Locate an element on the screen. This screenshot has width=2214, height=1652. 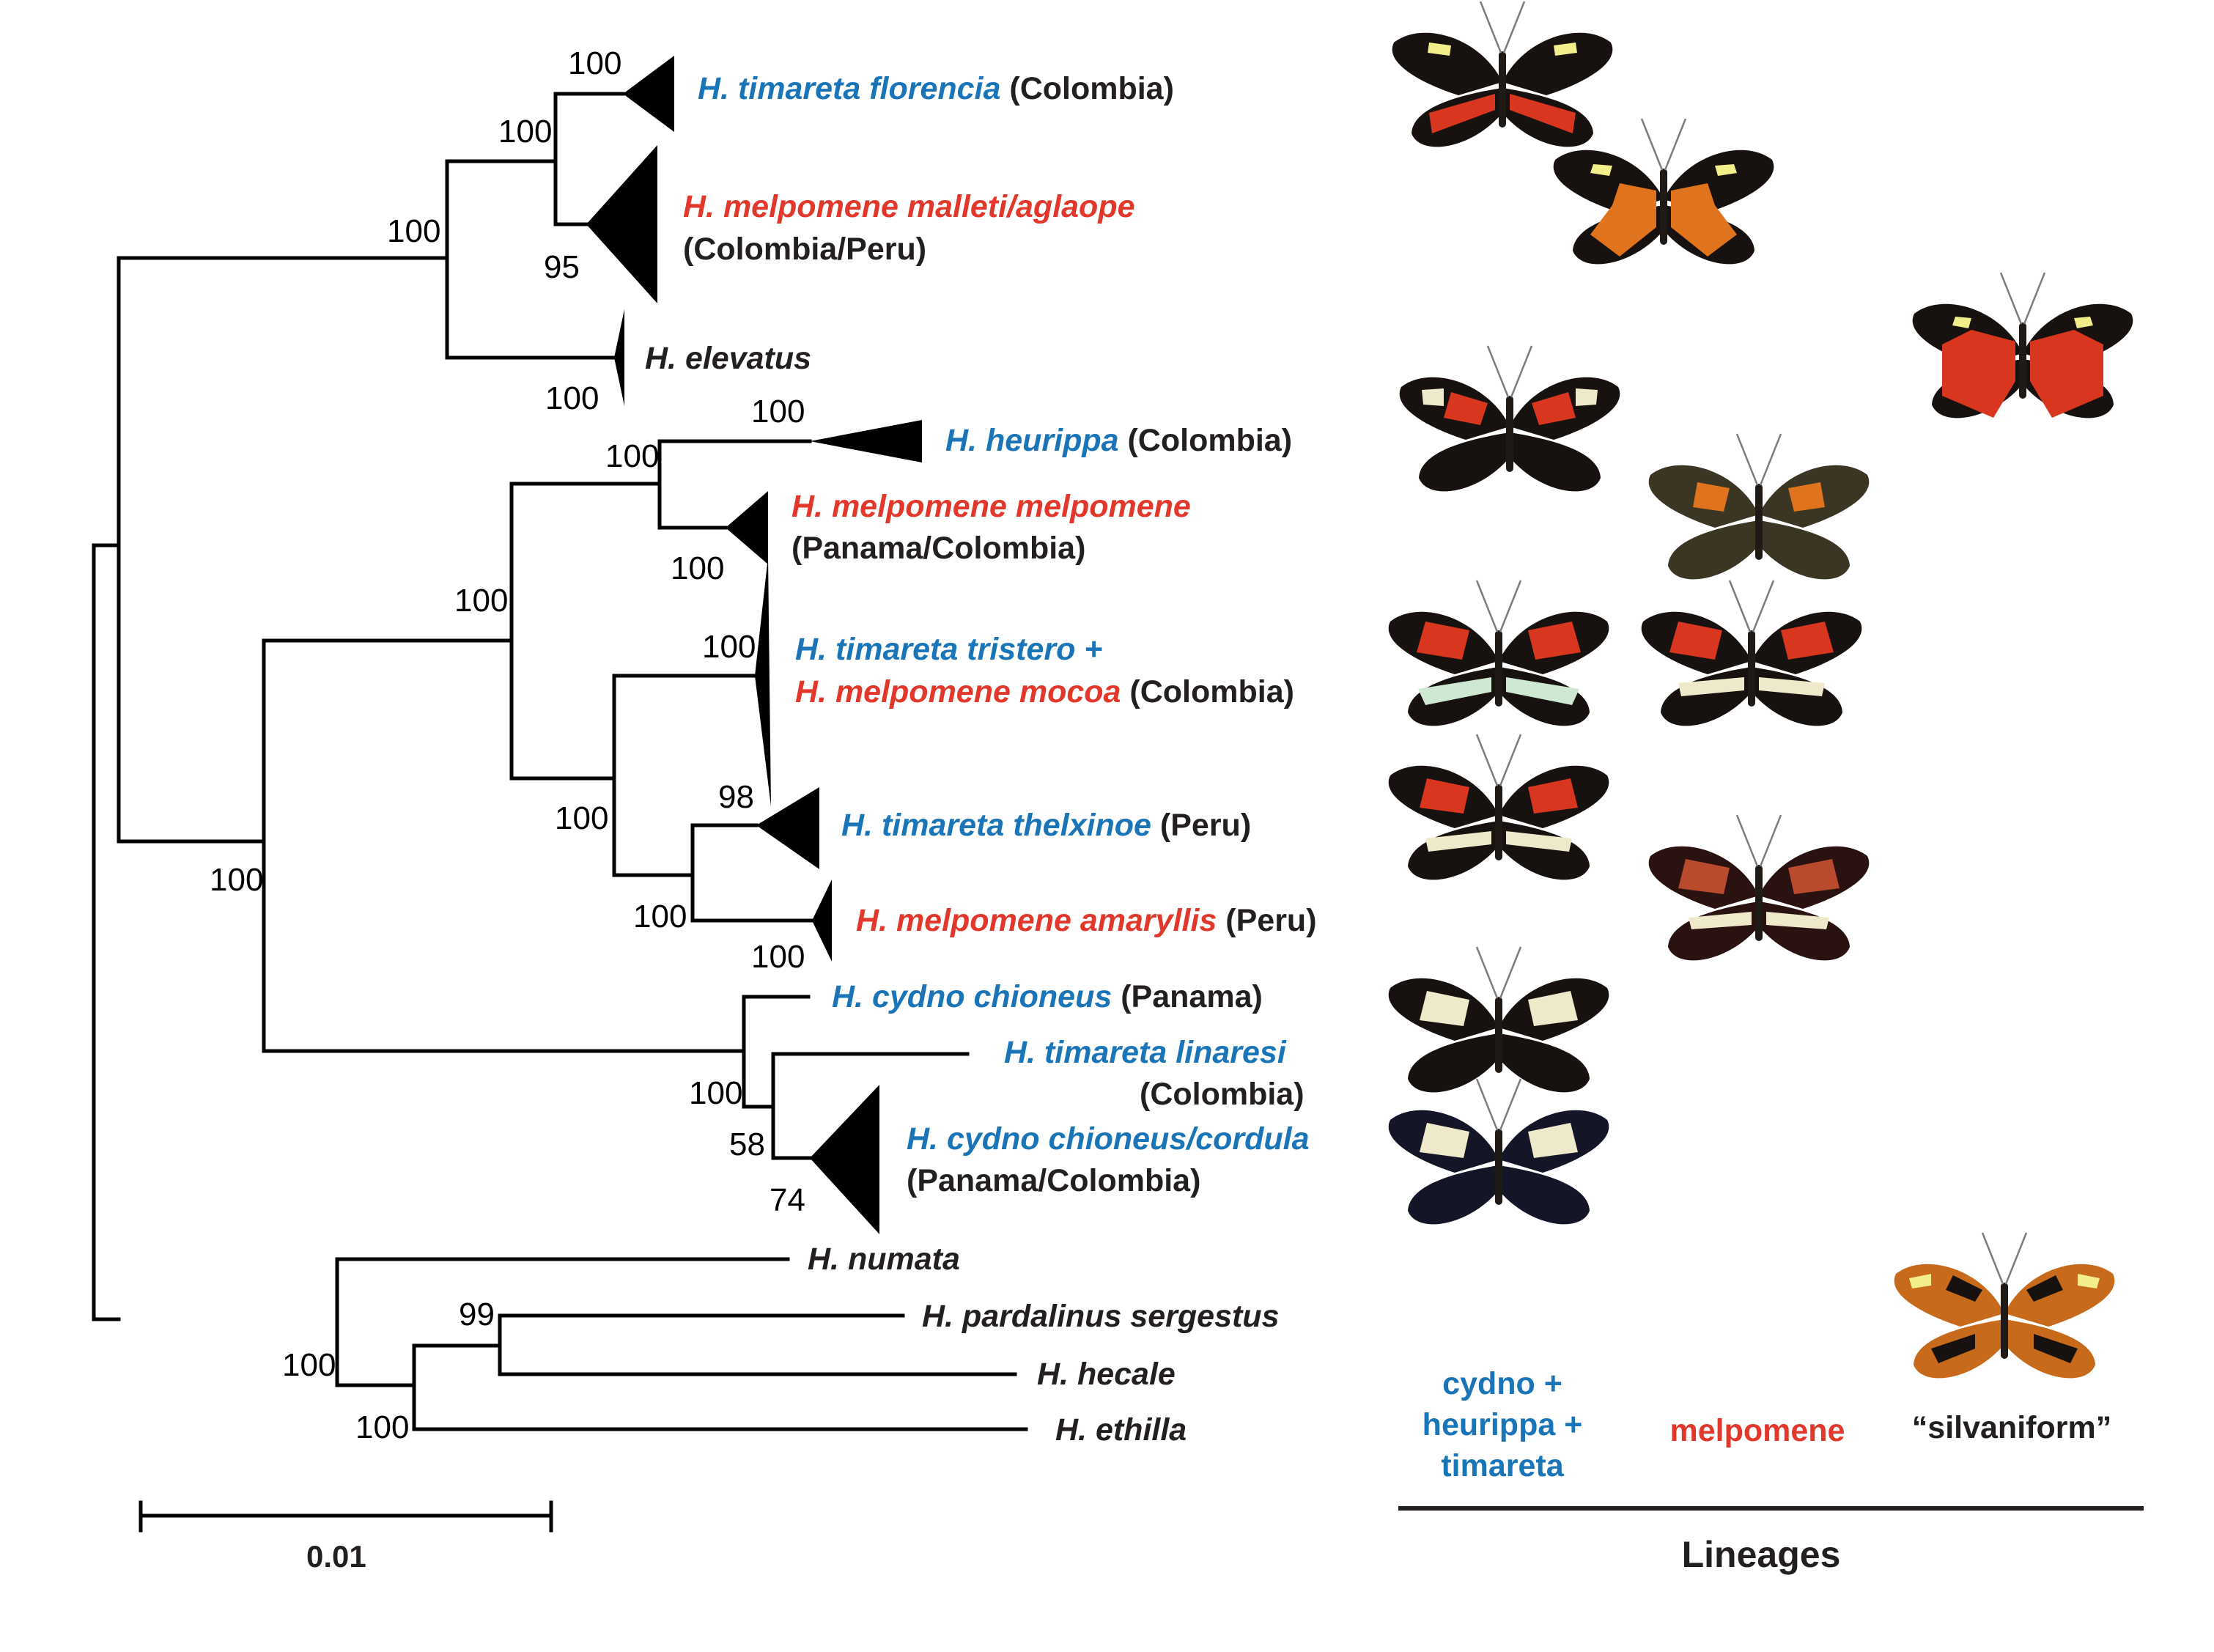
support-thelxinoe-amaryllis: 100 is located at coordinates (660, 916).